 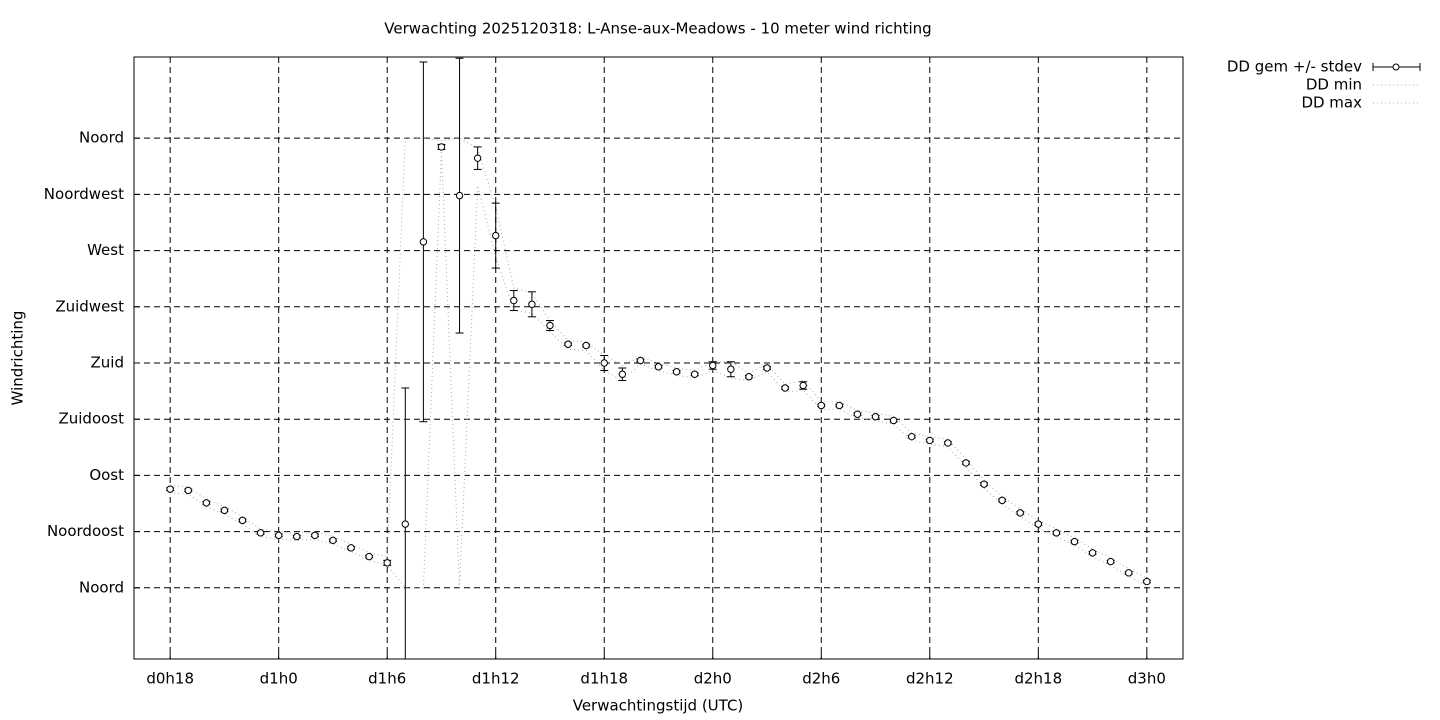 What do you see at coordinates (279, 679) in the screenshot?
I see `x-tick-label: d1h0` at bounding box center [279, 679].